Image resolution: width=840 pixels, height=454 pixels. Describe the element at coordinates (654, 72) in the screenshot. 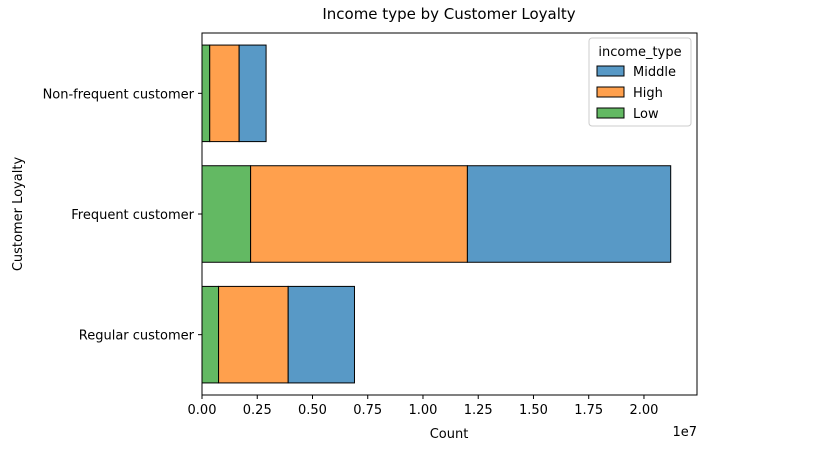

I see `legend-label-middle: Middle` at that location.